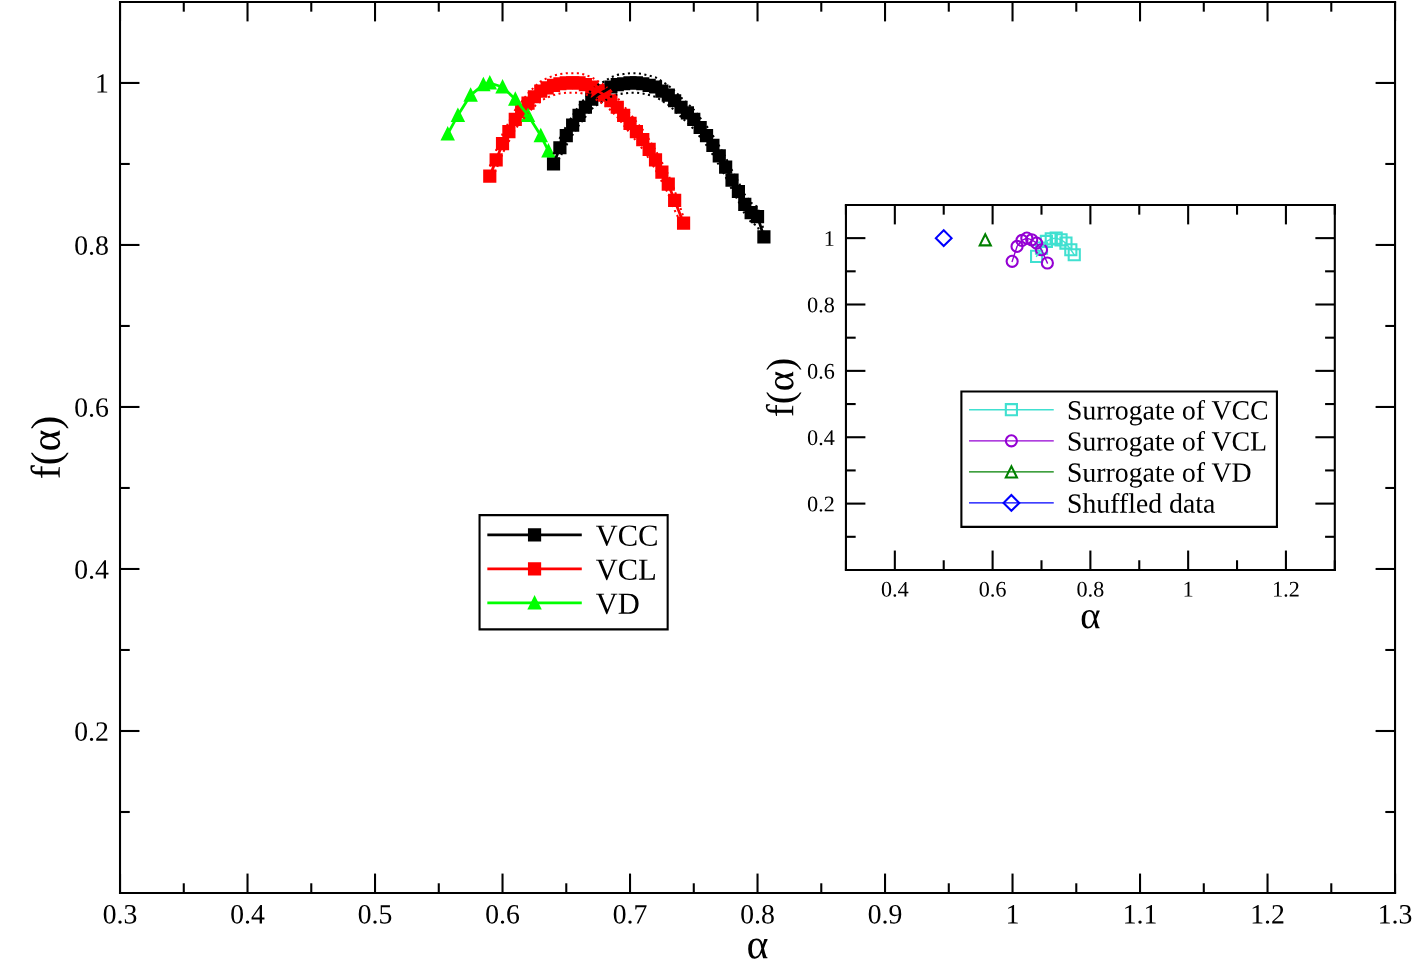 Image resolution: width=1417 pixels, height=975 pixels. What do you see at coordinates (1141, 503) in the screenshot?
I see `legend-label: Shuffled data` at bounding box center [1141, 503].